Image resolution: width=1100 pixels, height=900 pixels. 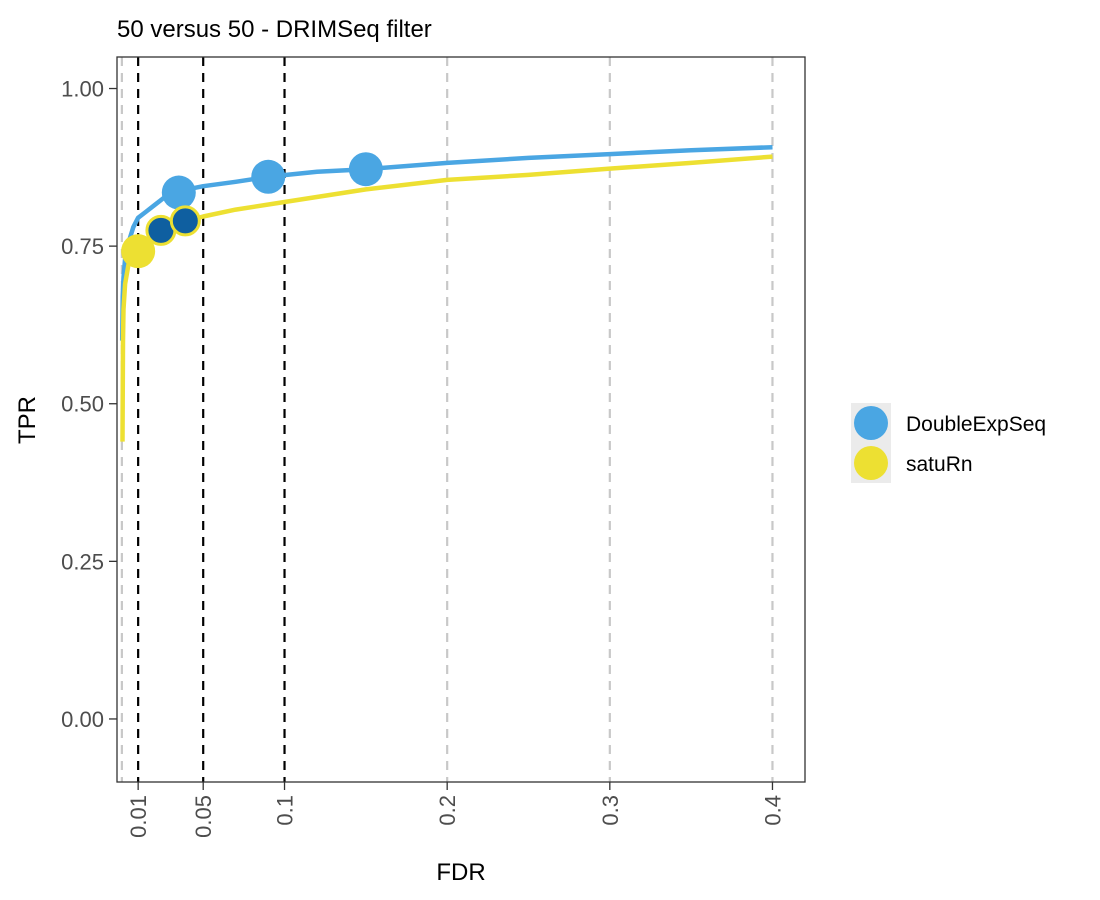 I want to click on x-axis-title: FDR, so click(x=460, y=872).